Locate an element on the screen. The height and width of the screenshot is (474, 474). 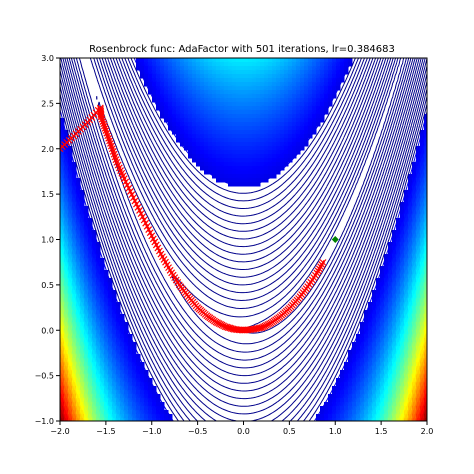
x-tick-label: 2.0 is located at coordinates (427, 431).